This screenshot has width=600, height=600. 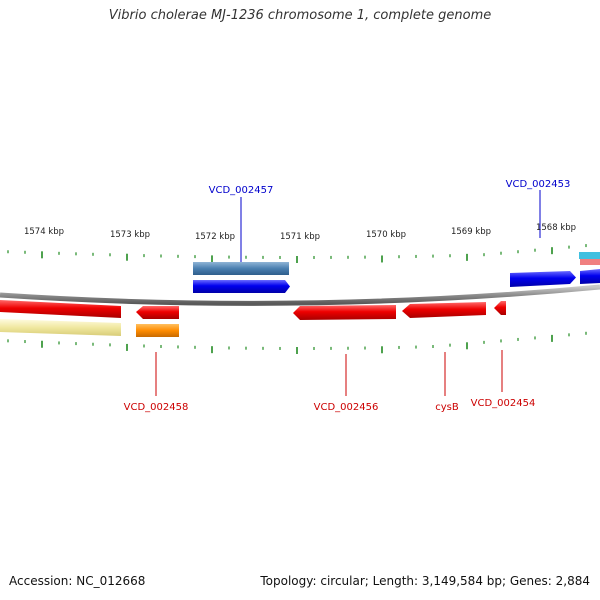 What do you see at coordinates (346, 407) in the screenshot?
I see `gene-label-vcd-002456: VCD_002456` at bounding box center [346, 407].